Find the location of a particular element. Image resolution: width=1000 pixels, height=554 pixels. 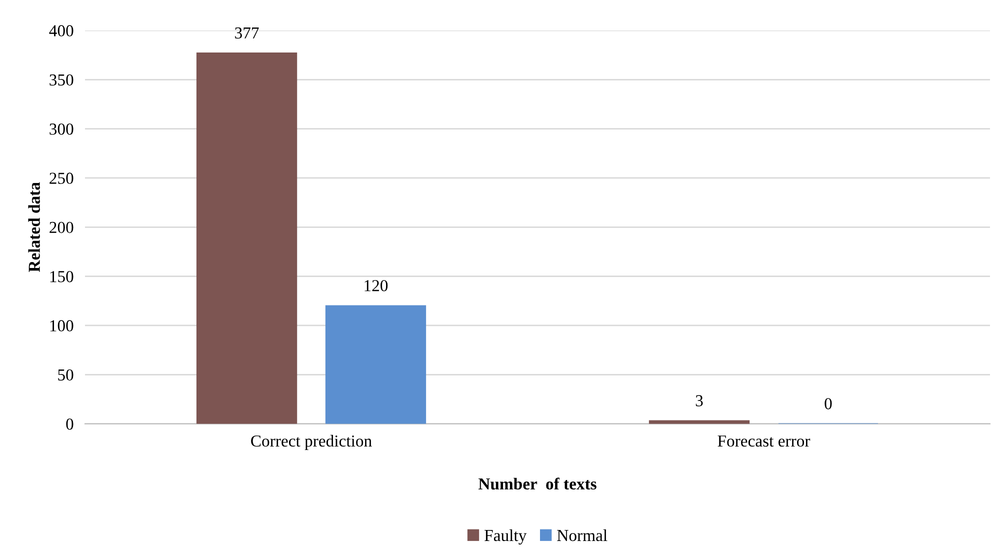

x-axis-title: Number of texts is located at coordinates (537, 484).